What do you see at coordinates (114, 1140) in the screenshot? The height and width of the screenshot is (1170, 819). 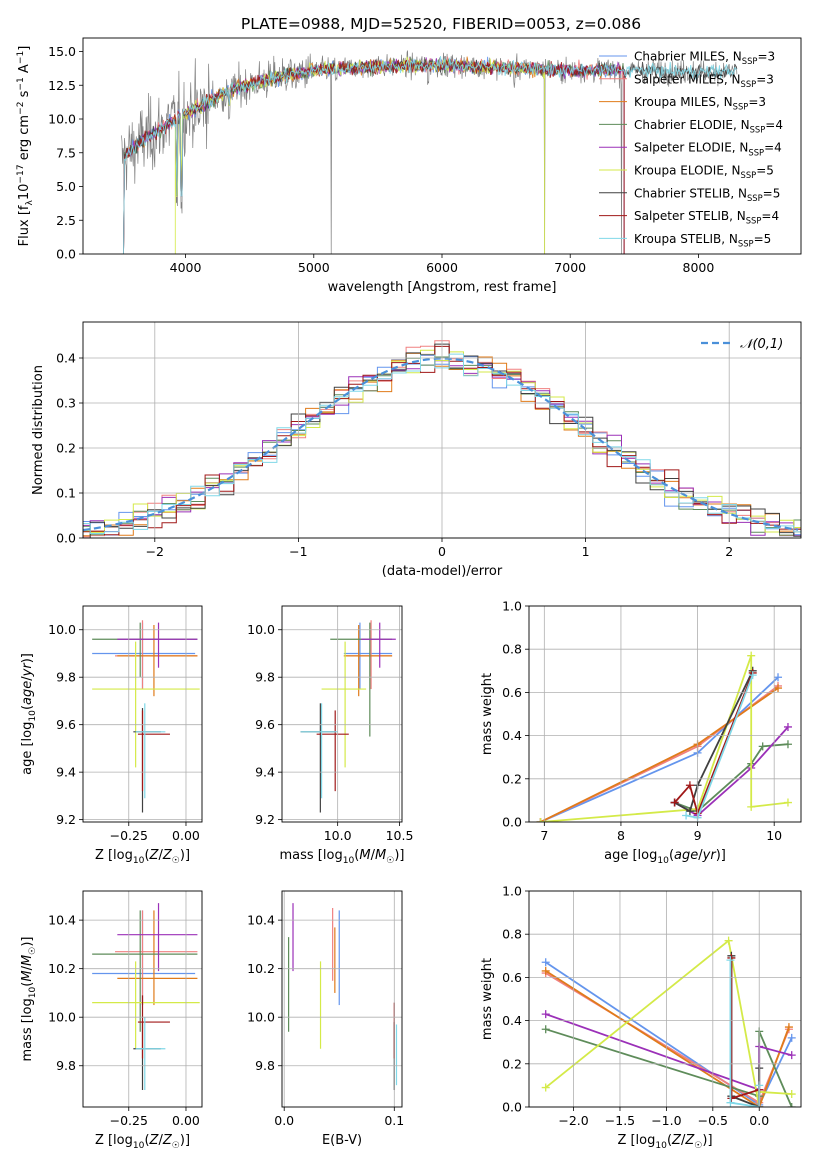 I see `text-span: Z [log` at bounding box center [114, 1140].